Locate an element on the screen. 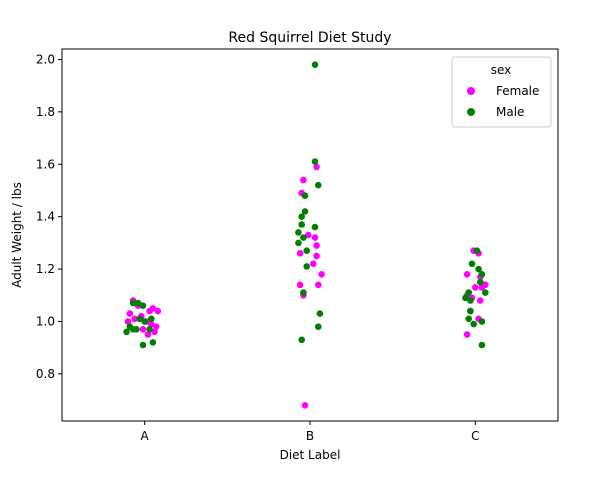  x-tick-label: C is located at coordinates (475, 436).